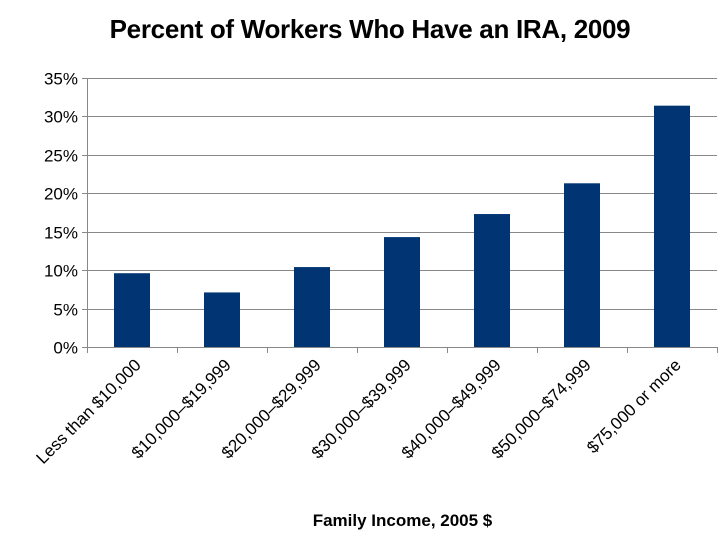  I want to click on y-tick-label: 0%, so click(65, 348).